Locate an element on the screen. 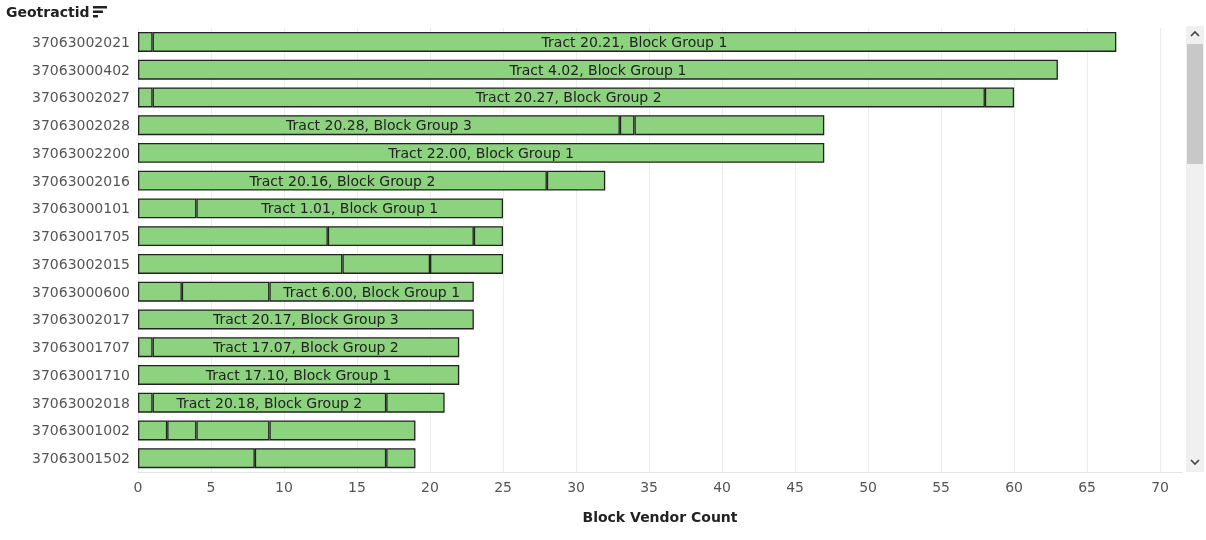 This screenshot has width=1206, height=540. x-tick-label: 10 is located at coordinates (284, 487).